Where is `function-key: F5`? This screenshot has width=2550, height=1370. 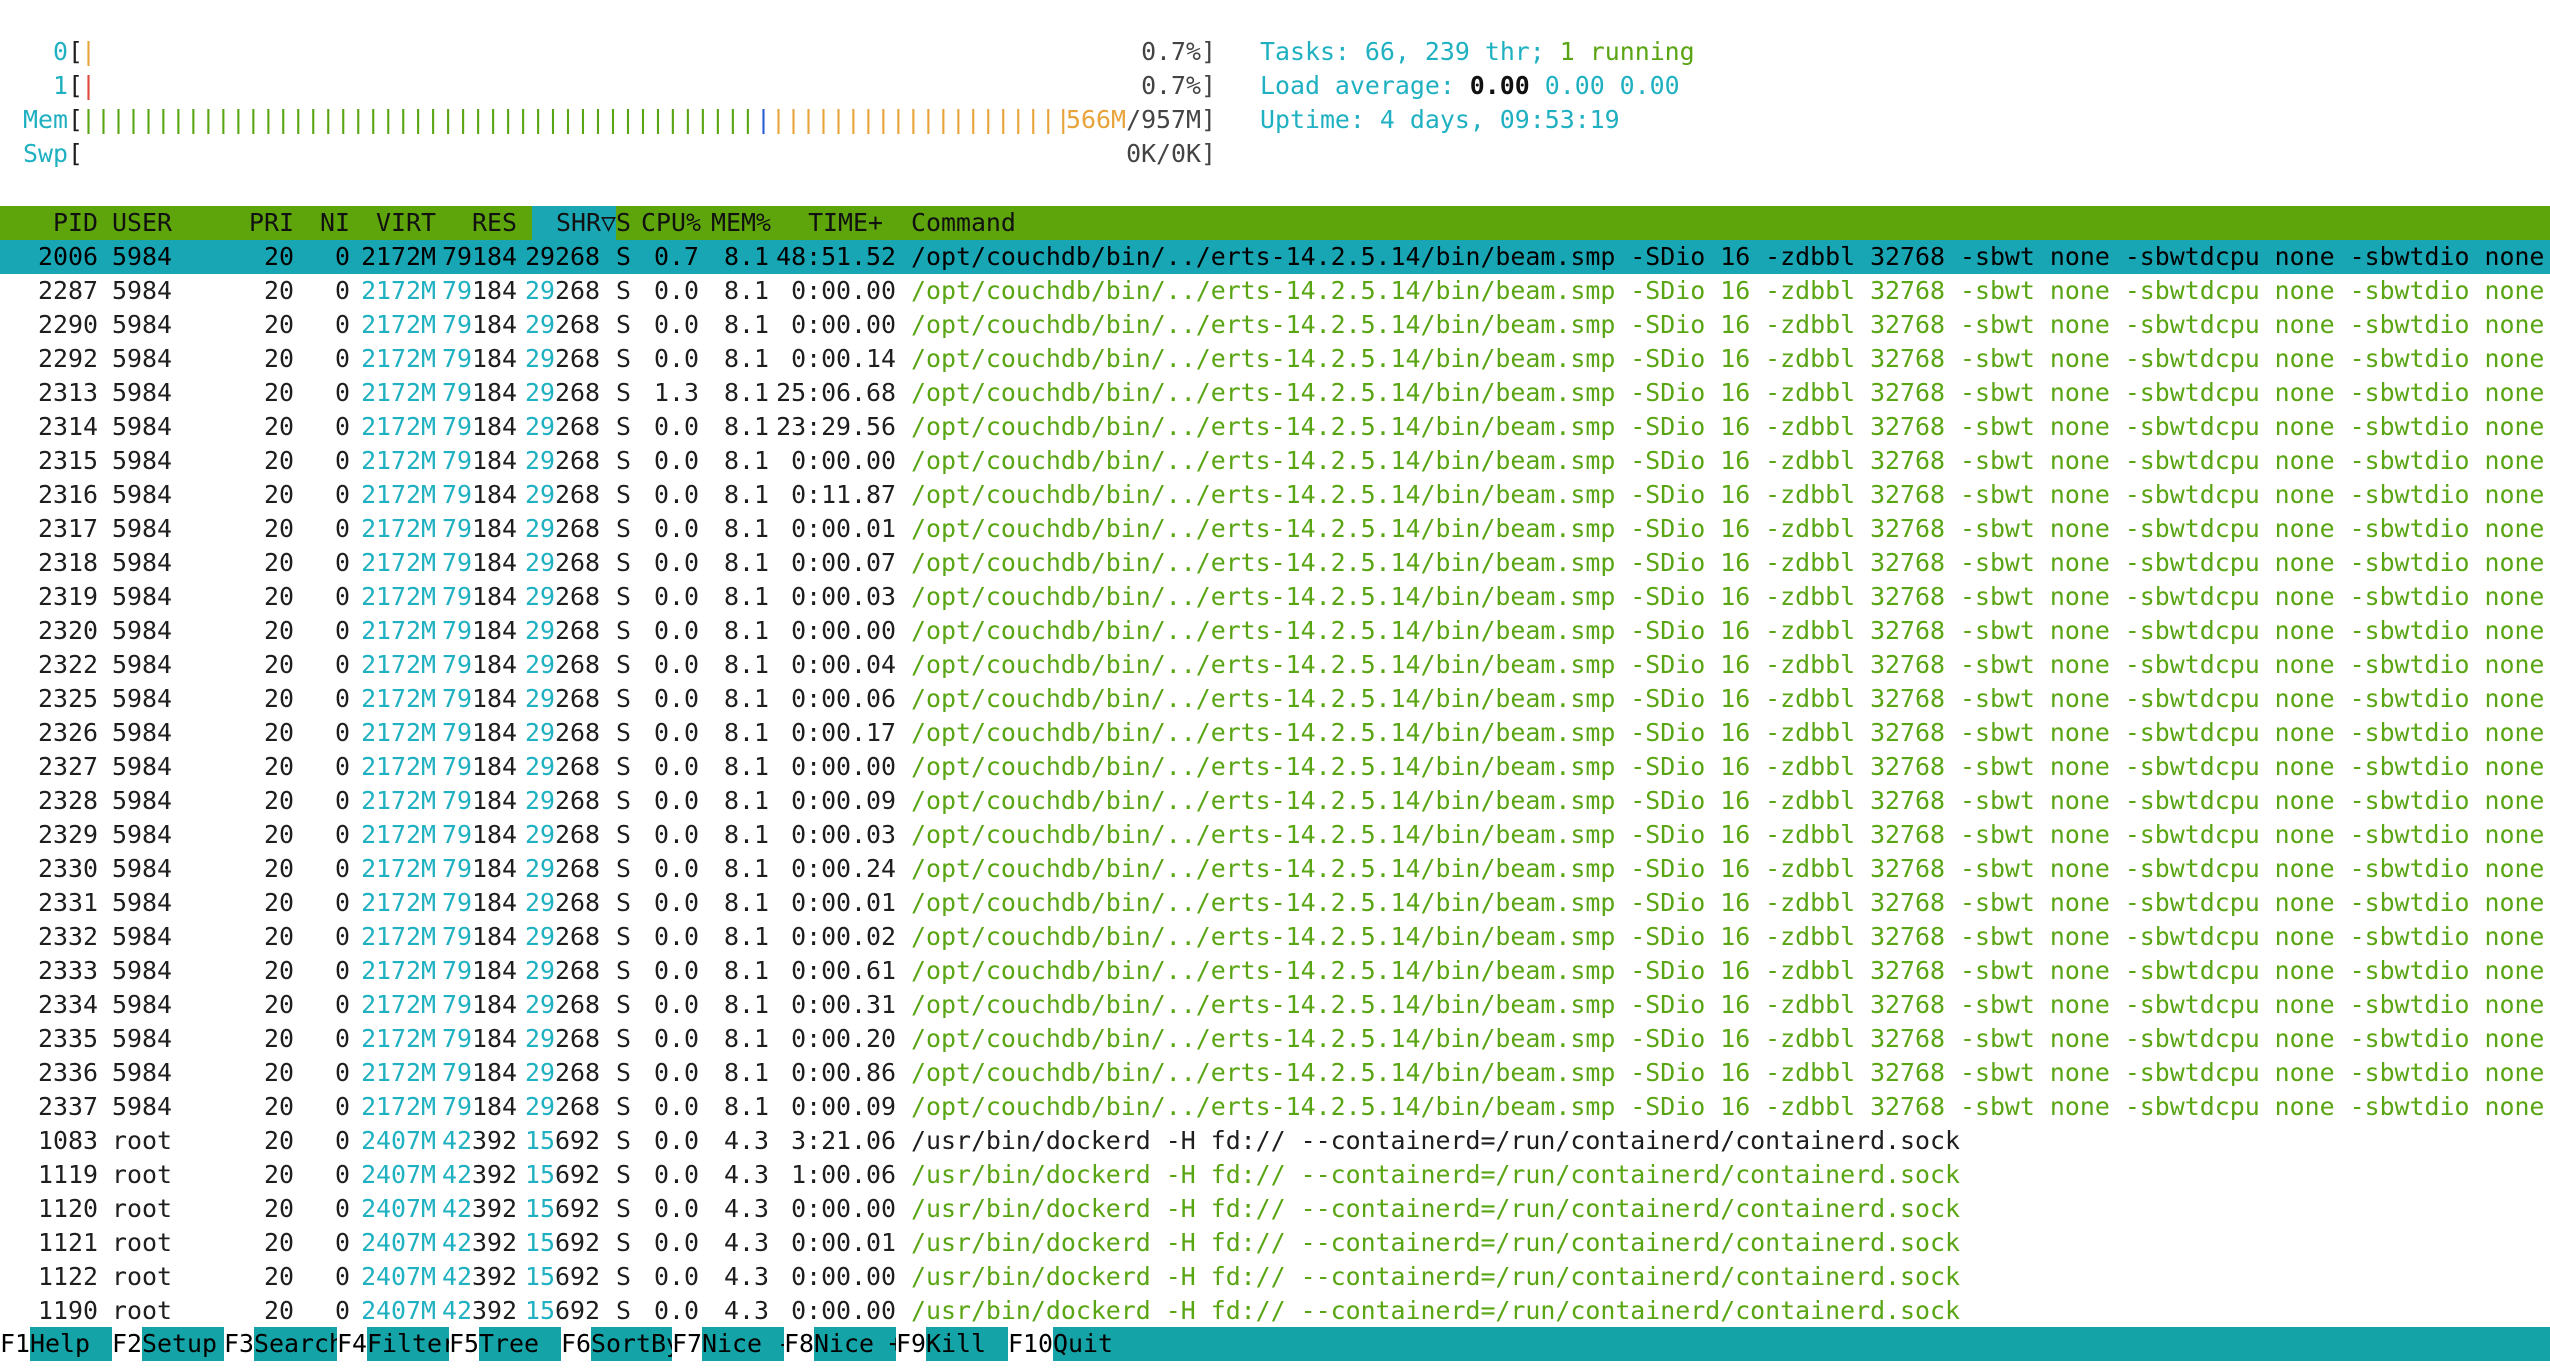 function-key: F5 is located at coordinates (464, 1344).